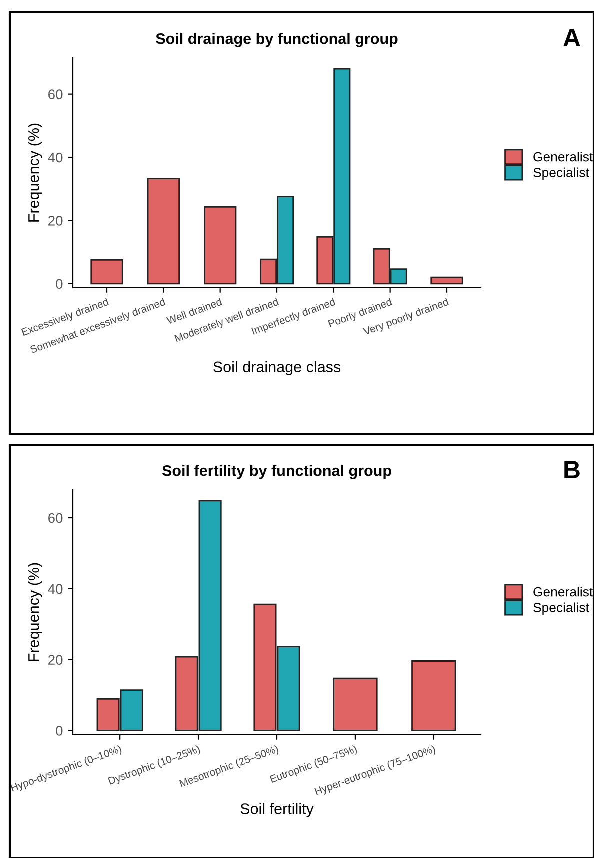 The width and height of the screenshot is (594, 858). Describe the element at coordinates (572, 37) in the screenshot. I see `text: A` at that location.